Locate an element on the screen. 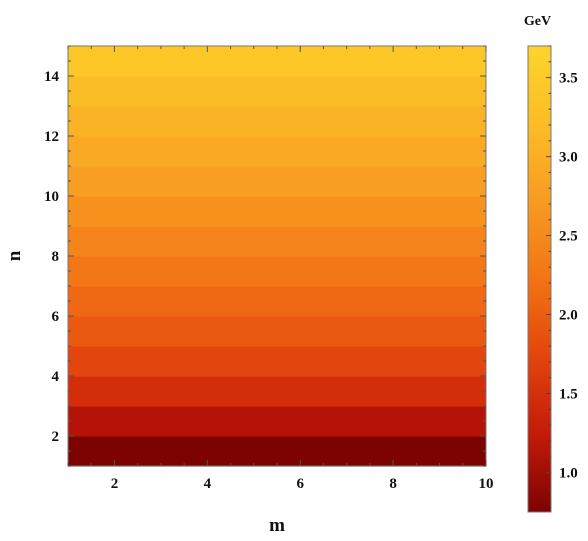 This screenshot has height=541, width=588. colorbar-tick-label: 3.5 is located at coordinates (568, 79).